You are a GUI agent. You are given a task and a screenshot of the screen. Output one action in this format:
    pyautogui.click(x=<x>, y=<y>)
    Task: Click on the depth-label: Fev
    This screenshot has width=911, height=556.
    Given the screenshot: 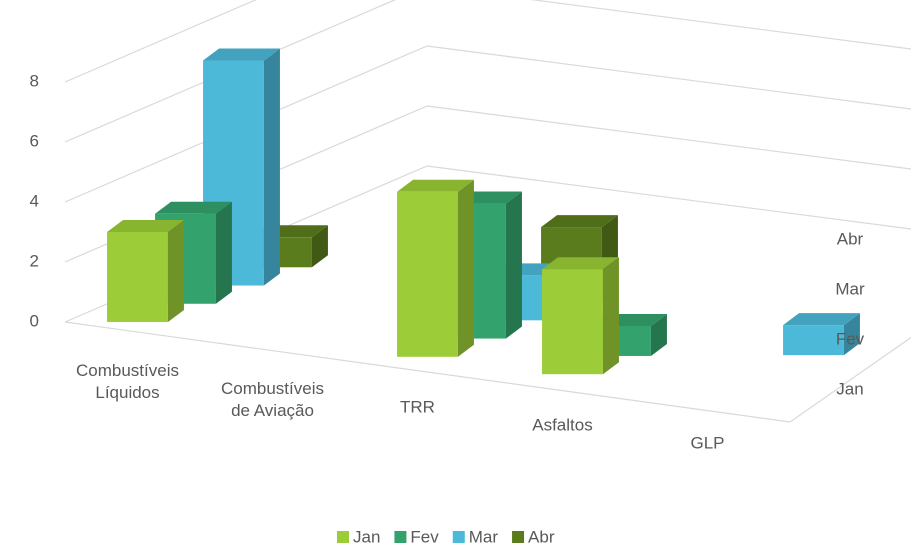 What is the action you would take?
    pyautogui.click(x=850, y=338)
    